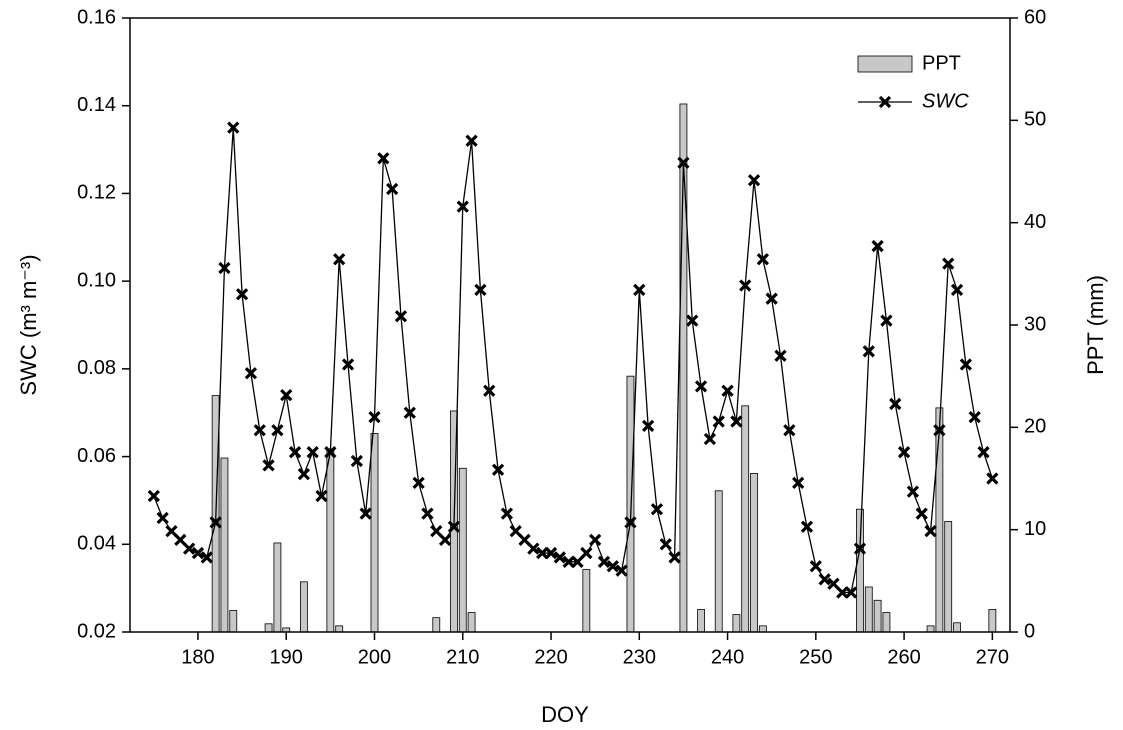  What do you see at coordinates (96, 368) in the screenshot?
I see `y-tick-label: 0.08` at bounding box center [96, 368].